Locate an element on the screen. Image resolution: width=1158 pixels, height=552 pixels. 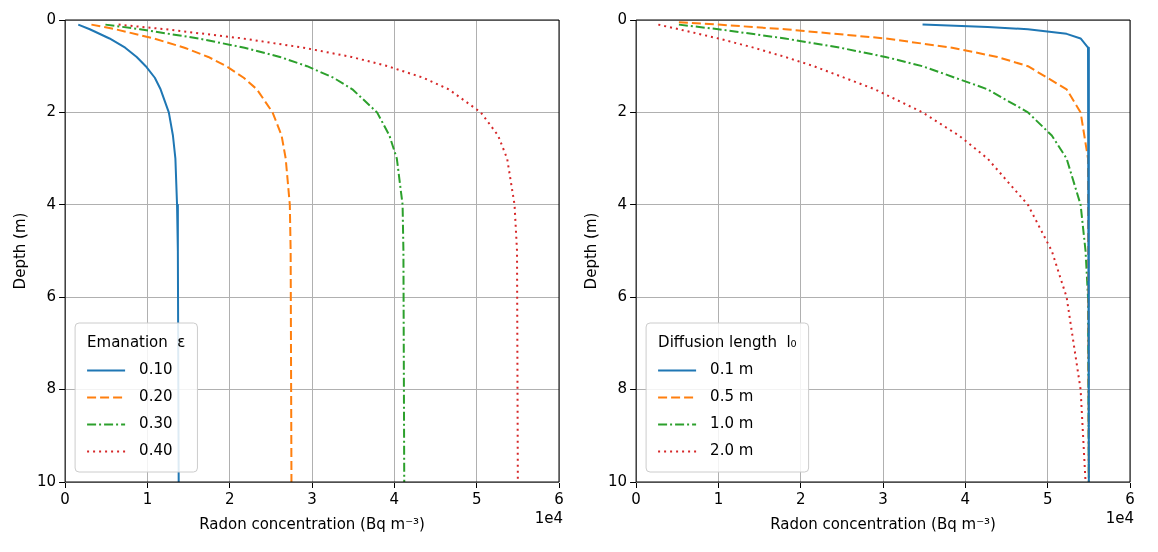
legend-label: 2.0 m is located at coordinates (732, 450).